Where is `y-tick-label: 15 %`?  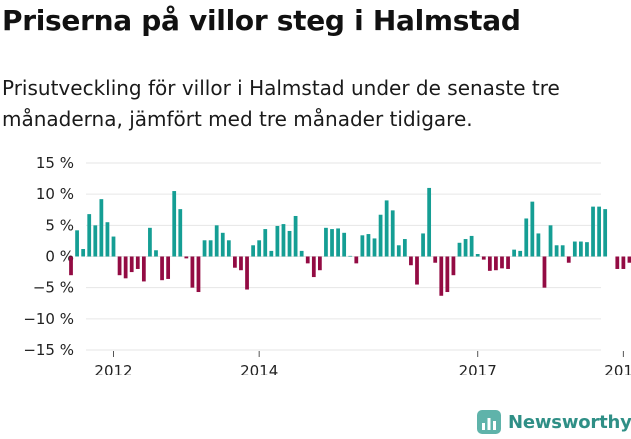 y-tick-label: 15 % is located at coordinates (55, 163).